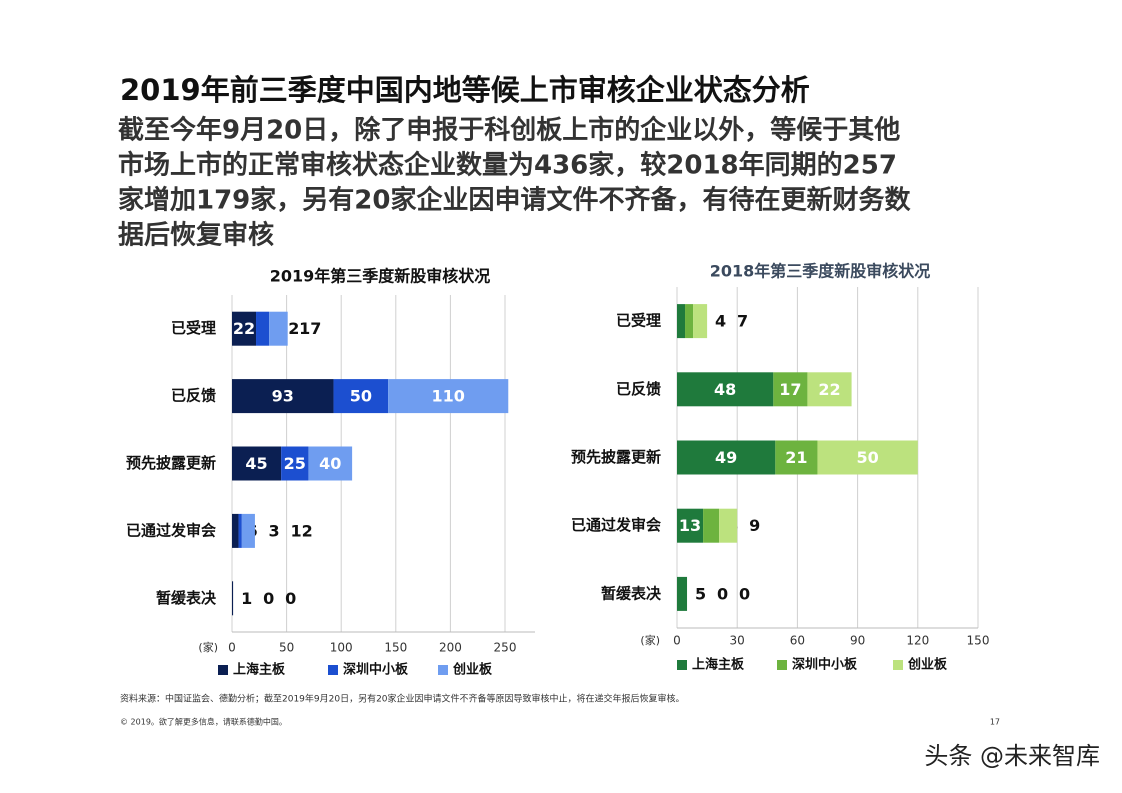  Describe the element at coordinates (742, 321) in the screenshot. I see `data-label: 7` at that location.